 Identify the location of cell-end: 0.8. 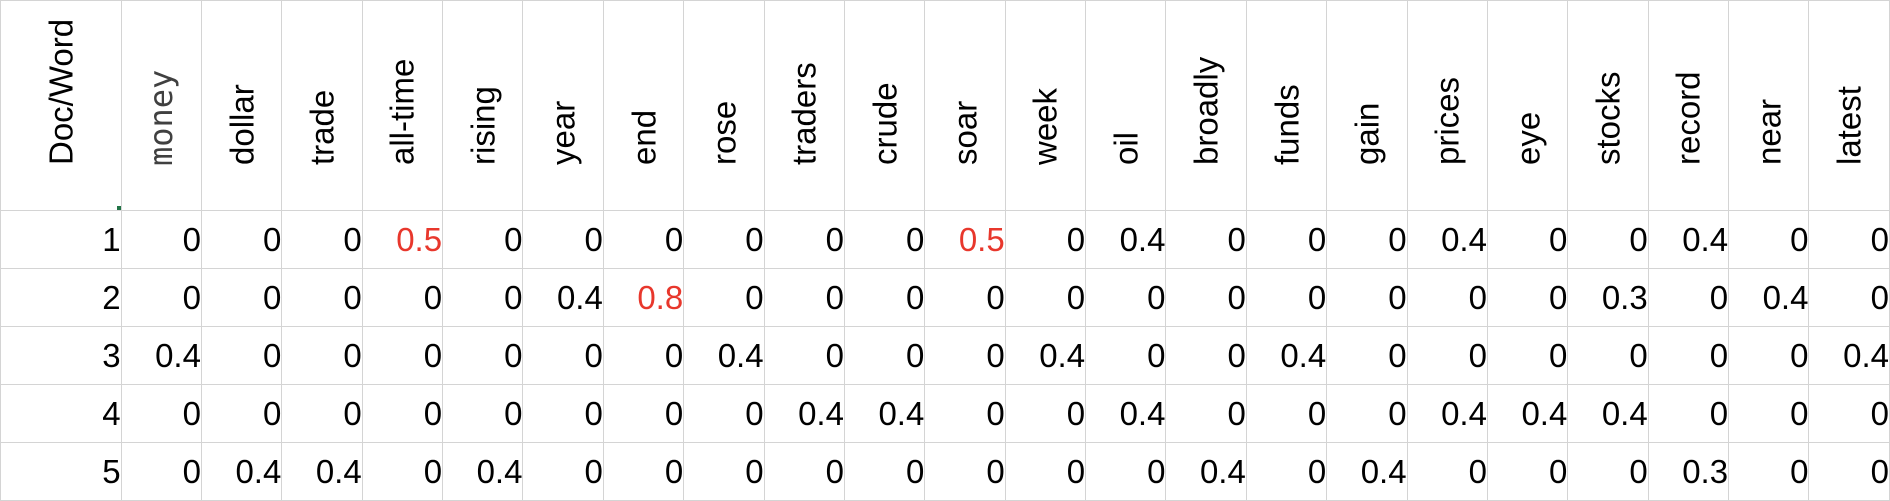
(643, 298).